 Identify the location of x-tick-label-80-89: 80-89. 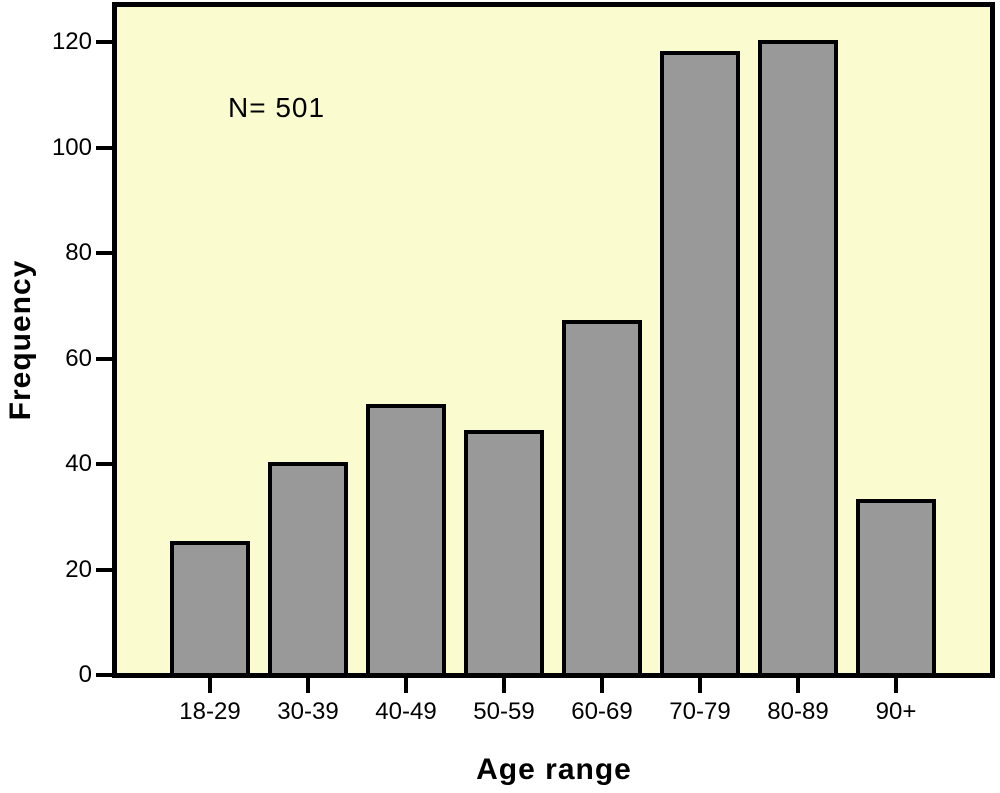
(798, 711).